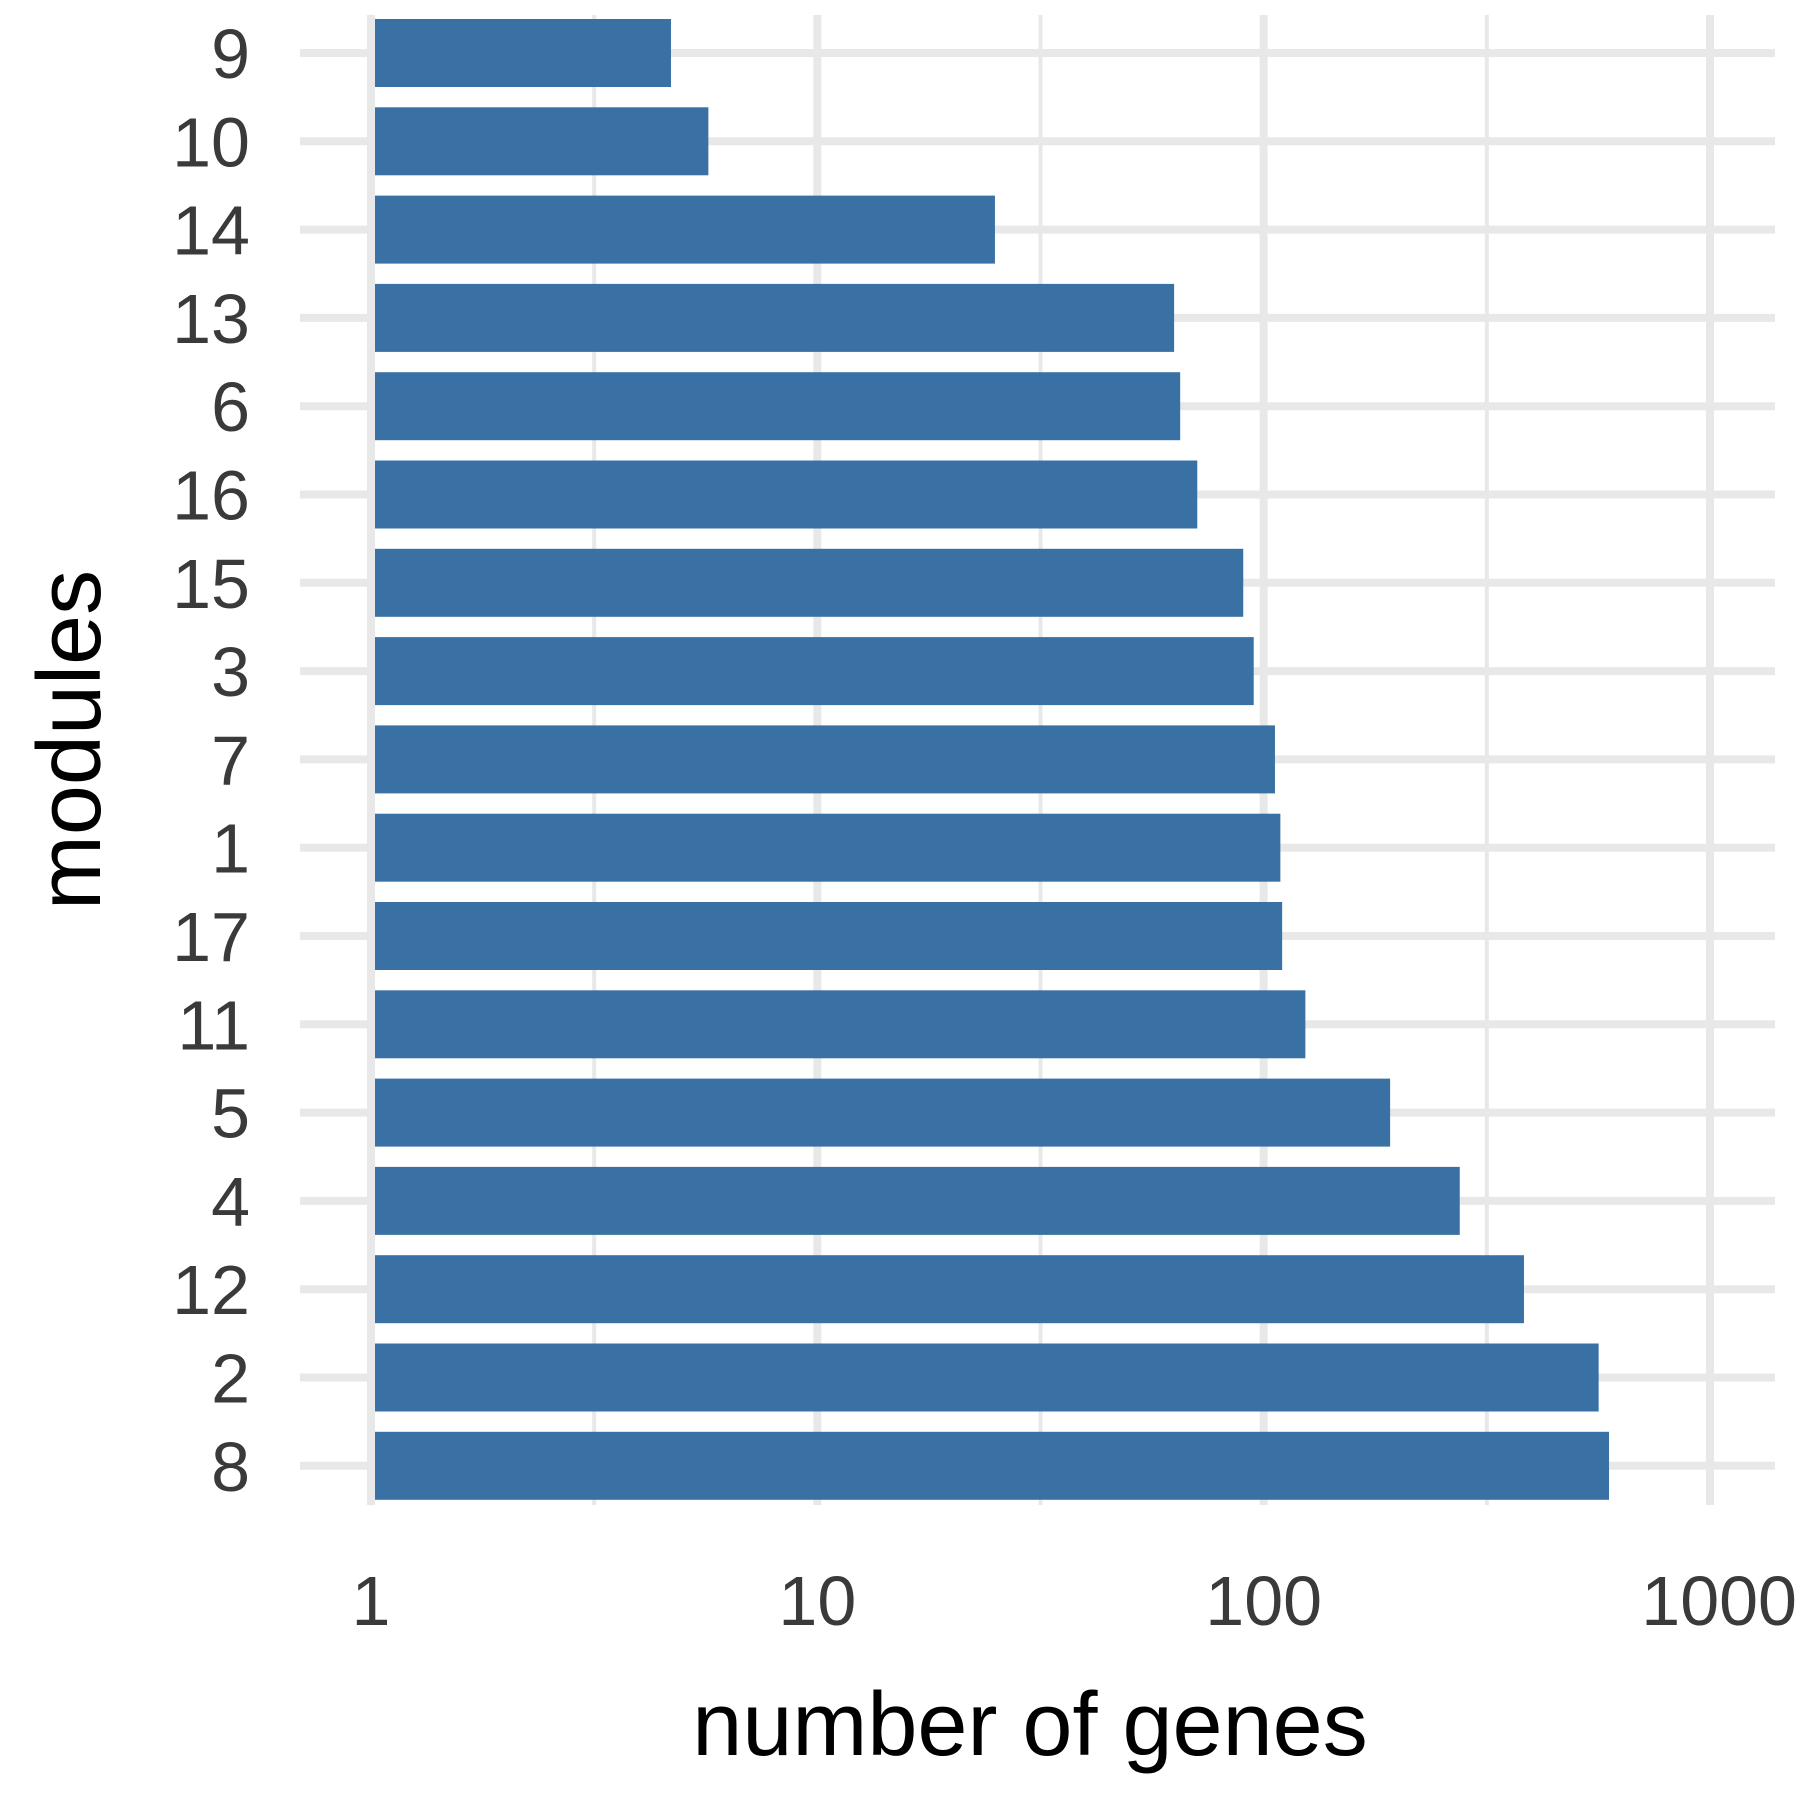 Image resolution: width=1800 pixels, height=1800 pixels. Describe the element at coordinates (230, 760) in the screenshot. I see `y-tick-label: 7` at that location.